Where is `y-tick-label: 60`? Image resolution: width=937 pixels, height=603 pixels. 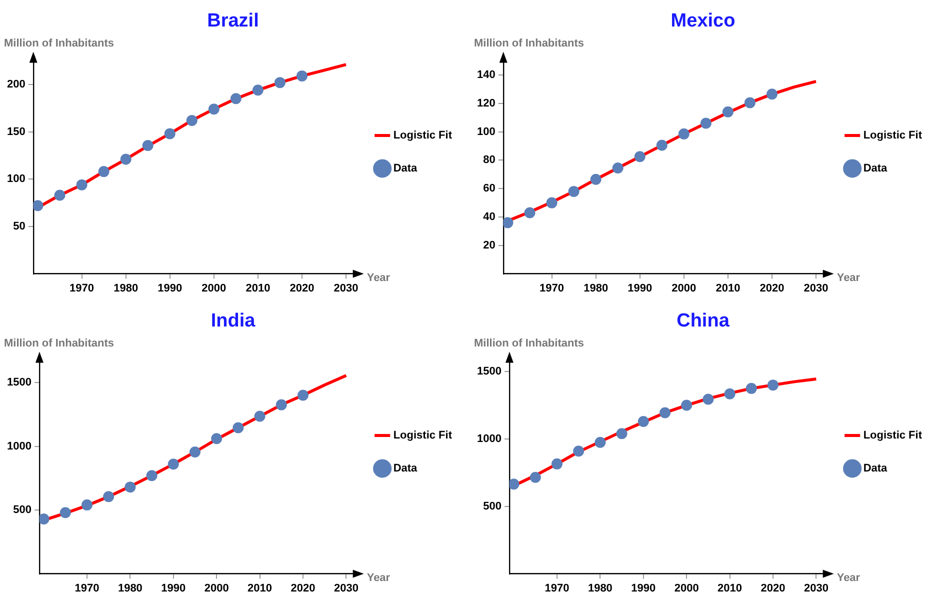 y-tick-label: 60 is located at coordinates (489, 188).